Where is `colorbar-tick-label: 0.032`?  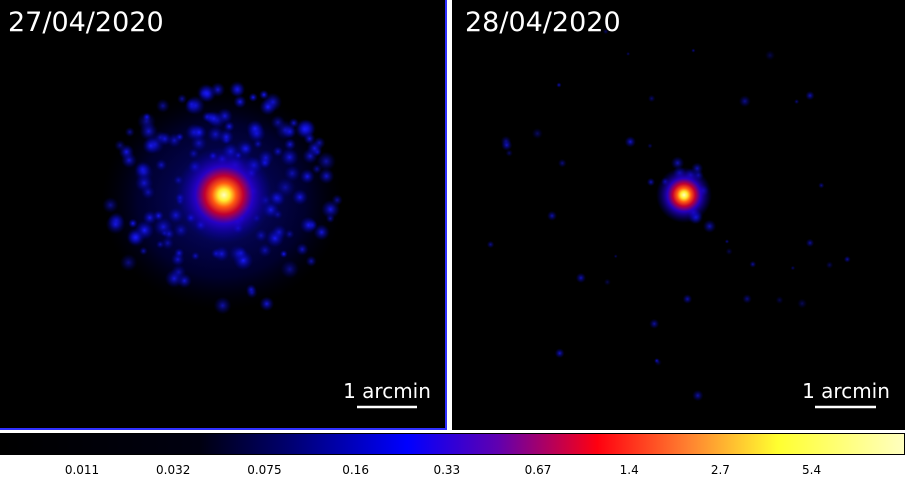 colorbar-tick-label: 0.032 is located at coordinates (173, 470).